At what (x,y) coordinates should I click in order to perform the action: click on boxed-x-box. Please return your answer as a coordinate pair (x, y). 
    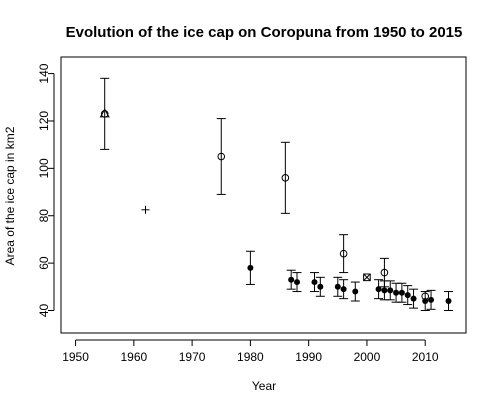
    Looking at the image, I should click on (367, 277).